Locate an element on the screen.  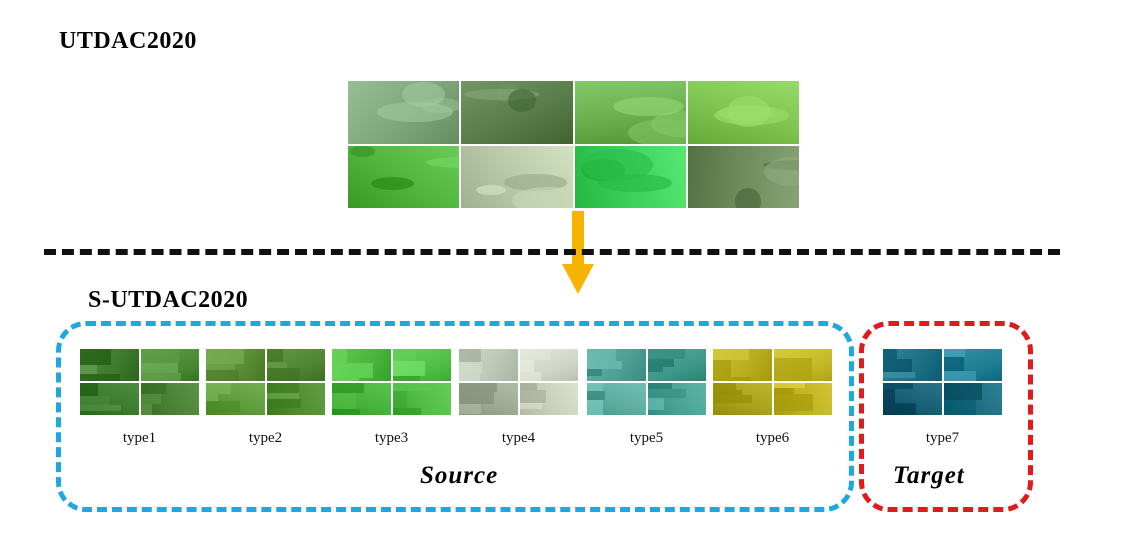
down-arrow-shaft is located at coordinates (578, 238).